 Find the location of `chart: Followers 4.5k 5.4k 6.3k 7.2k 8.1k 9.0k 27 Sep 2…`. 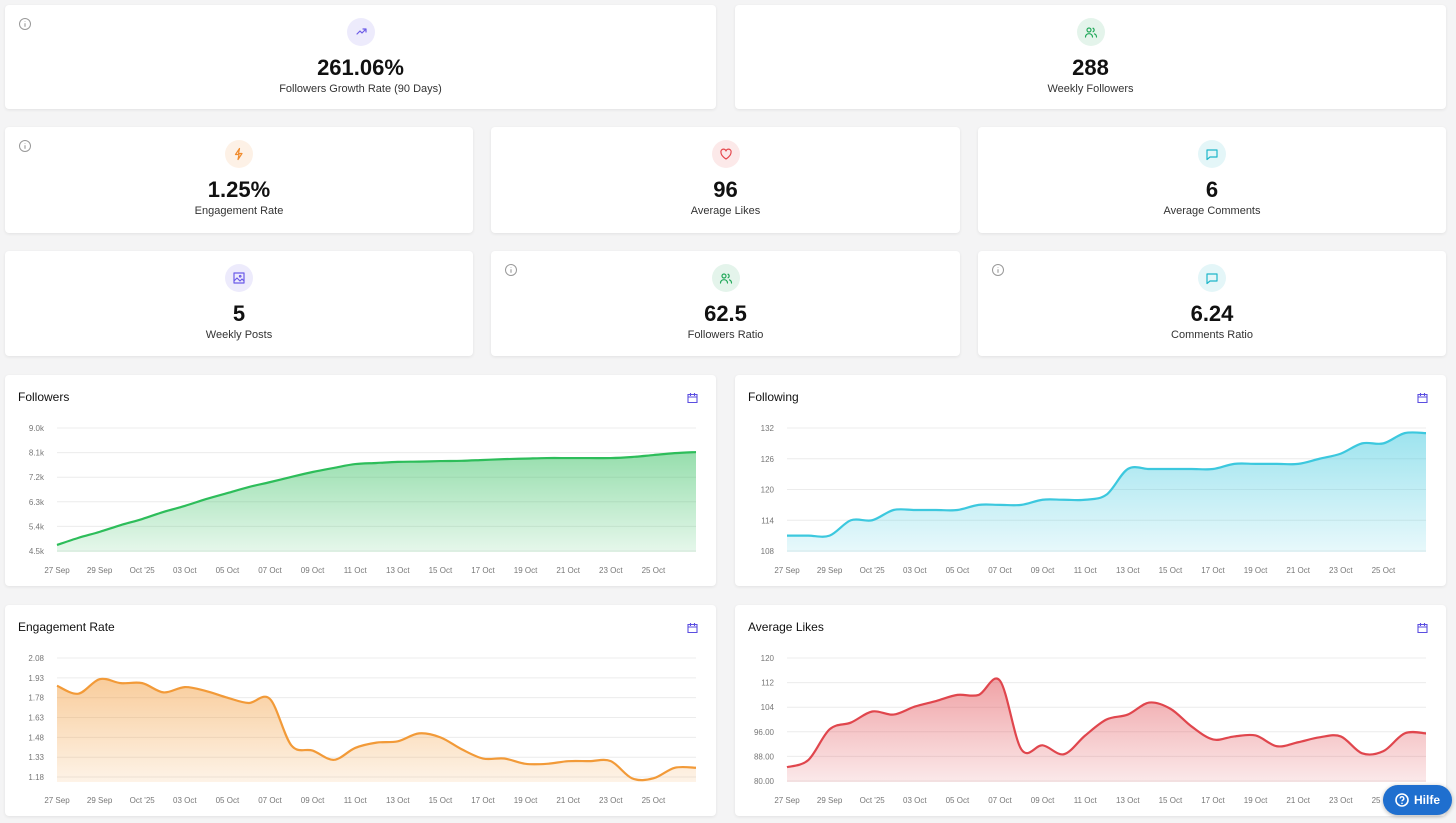

chart: Followers 4.5k 5.4k 6.3k 7.2k 8.1k 9.0k 27 Sep 2… is located at coordinates (358, 482).